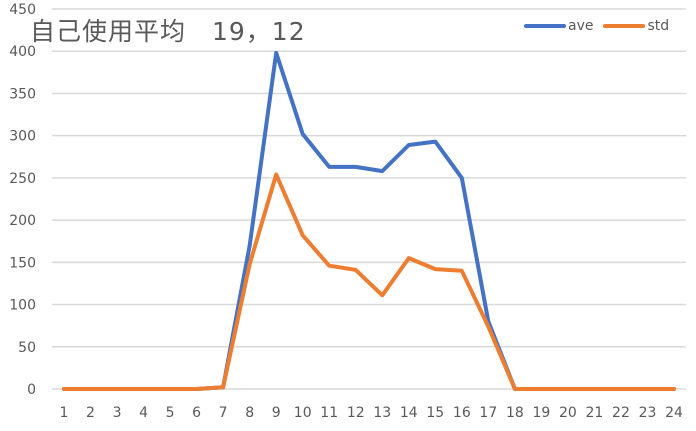 This screenshot has height=431, width=696. What do you see at coordinates (31, 390) in the screenshot?
I see `y-tick-label: 0` at bounding box center [31, 390].